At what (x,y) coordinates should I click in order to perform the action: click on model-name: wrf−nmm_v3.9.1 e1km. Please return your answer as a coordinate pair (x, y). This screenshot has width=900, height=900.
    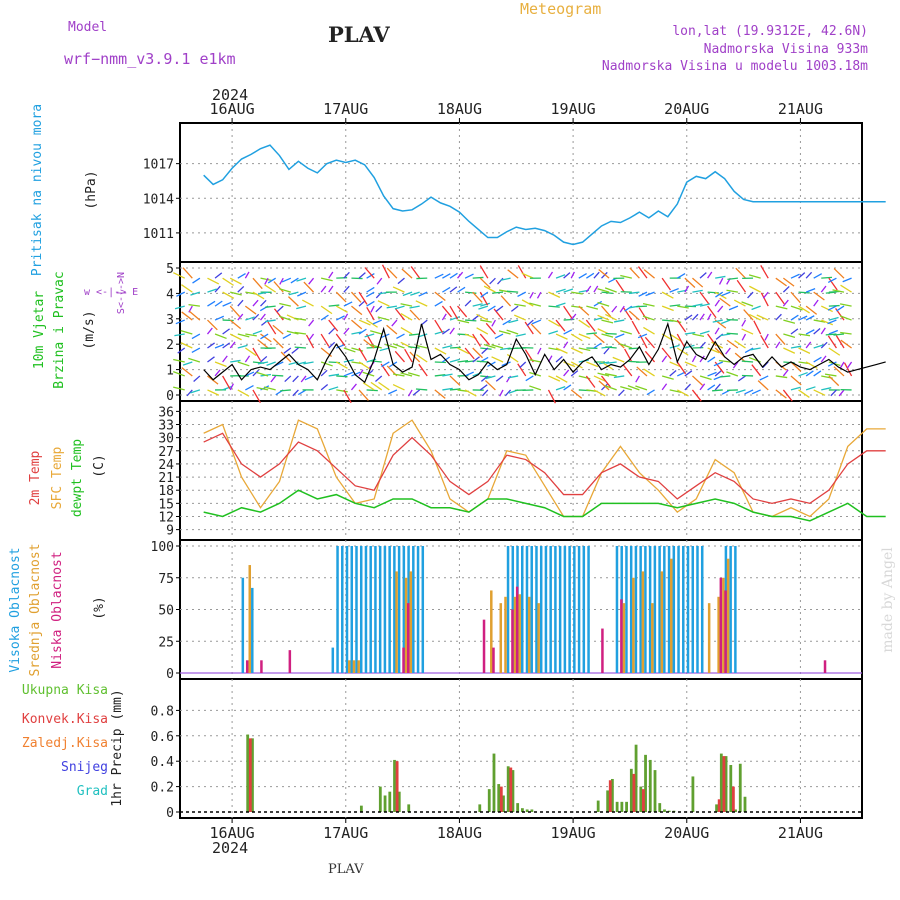
    Looking at the image, I should click on (150, 59).